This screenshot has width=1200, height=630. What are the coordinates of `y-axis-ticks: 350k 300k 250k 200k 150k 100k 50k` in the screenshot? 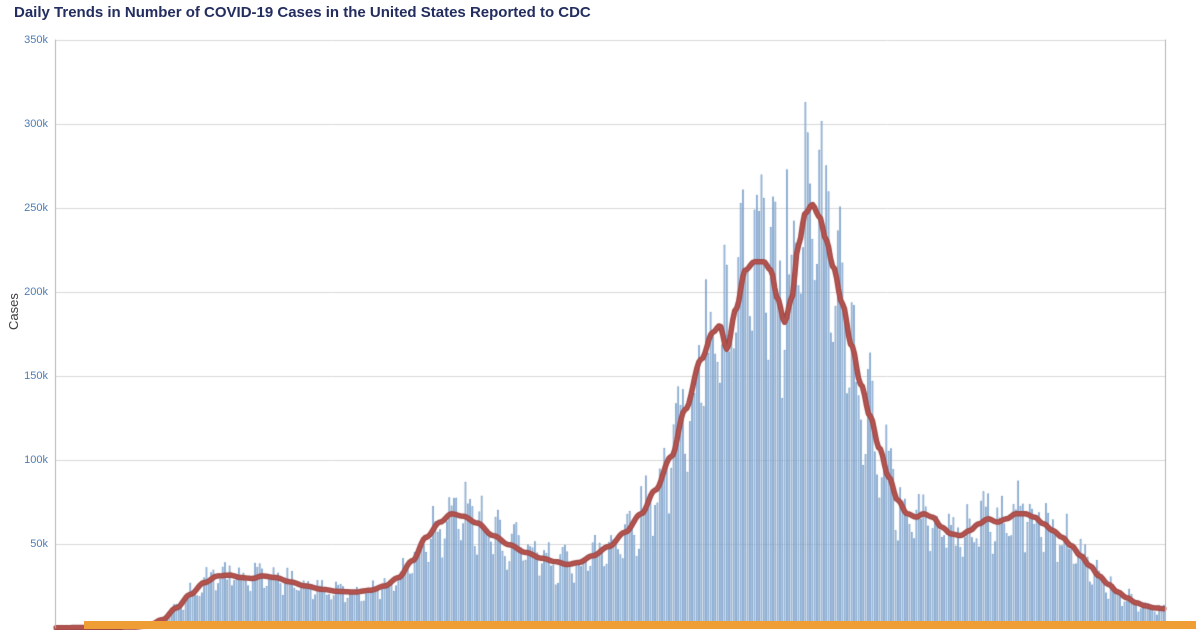 It's located at (26, 315).